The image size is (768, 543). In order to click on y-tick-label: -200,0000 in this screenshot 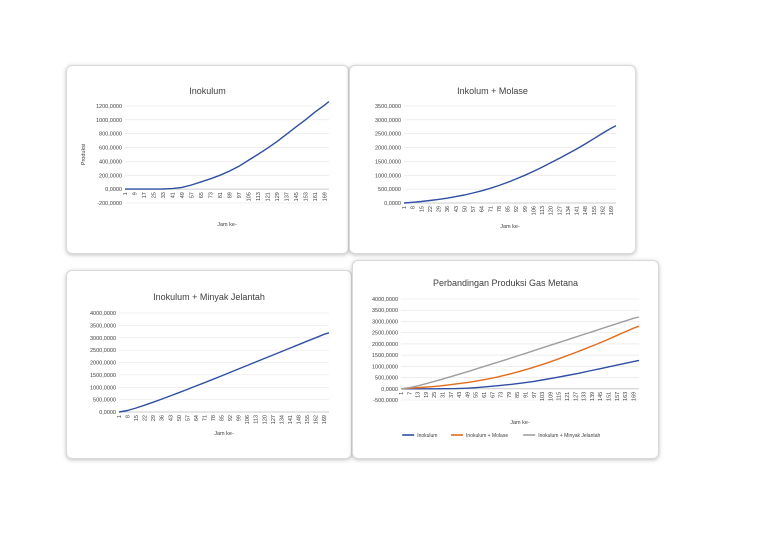, I will do `click(109, 204)`.